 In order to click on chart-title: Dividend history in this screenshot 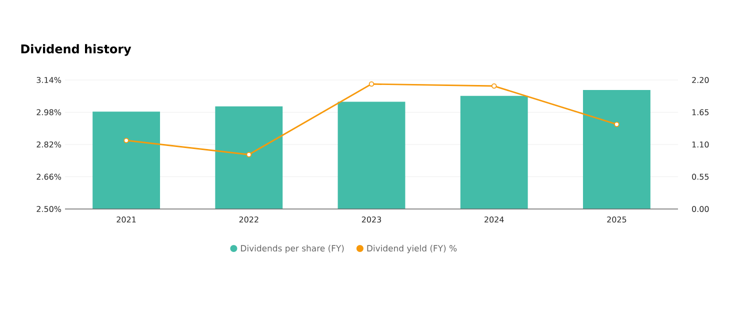, I will do `click(76, 50)`.